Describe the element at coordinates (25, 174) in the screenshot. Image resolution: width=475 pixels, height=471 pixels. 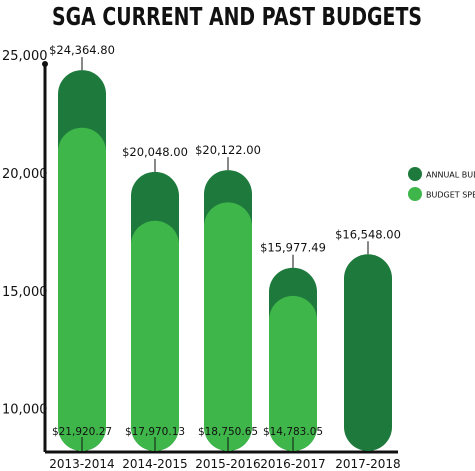
I see `y-tick-label: 20,000` at that location.